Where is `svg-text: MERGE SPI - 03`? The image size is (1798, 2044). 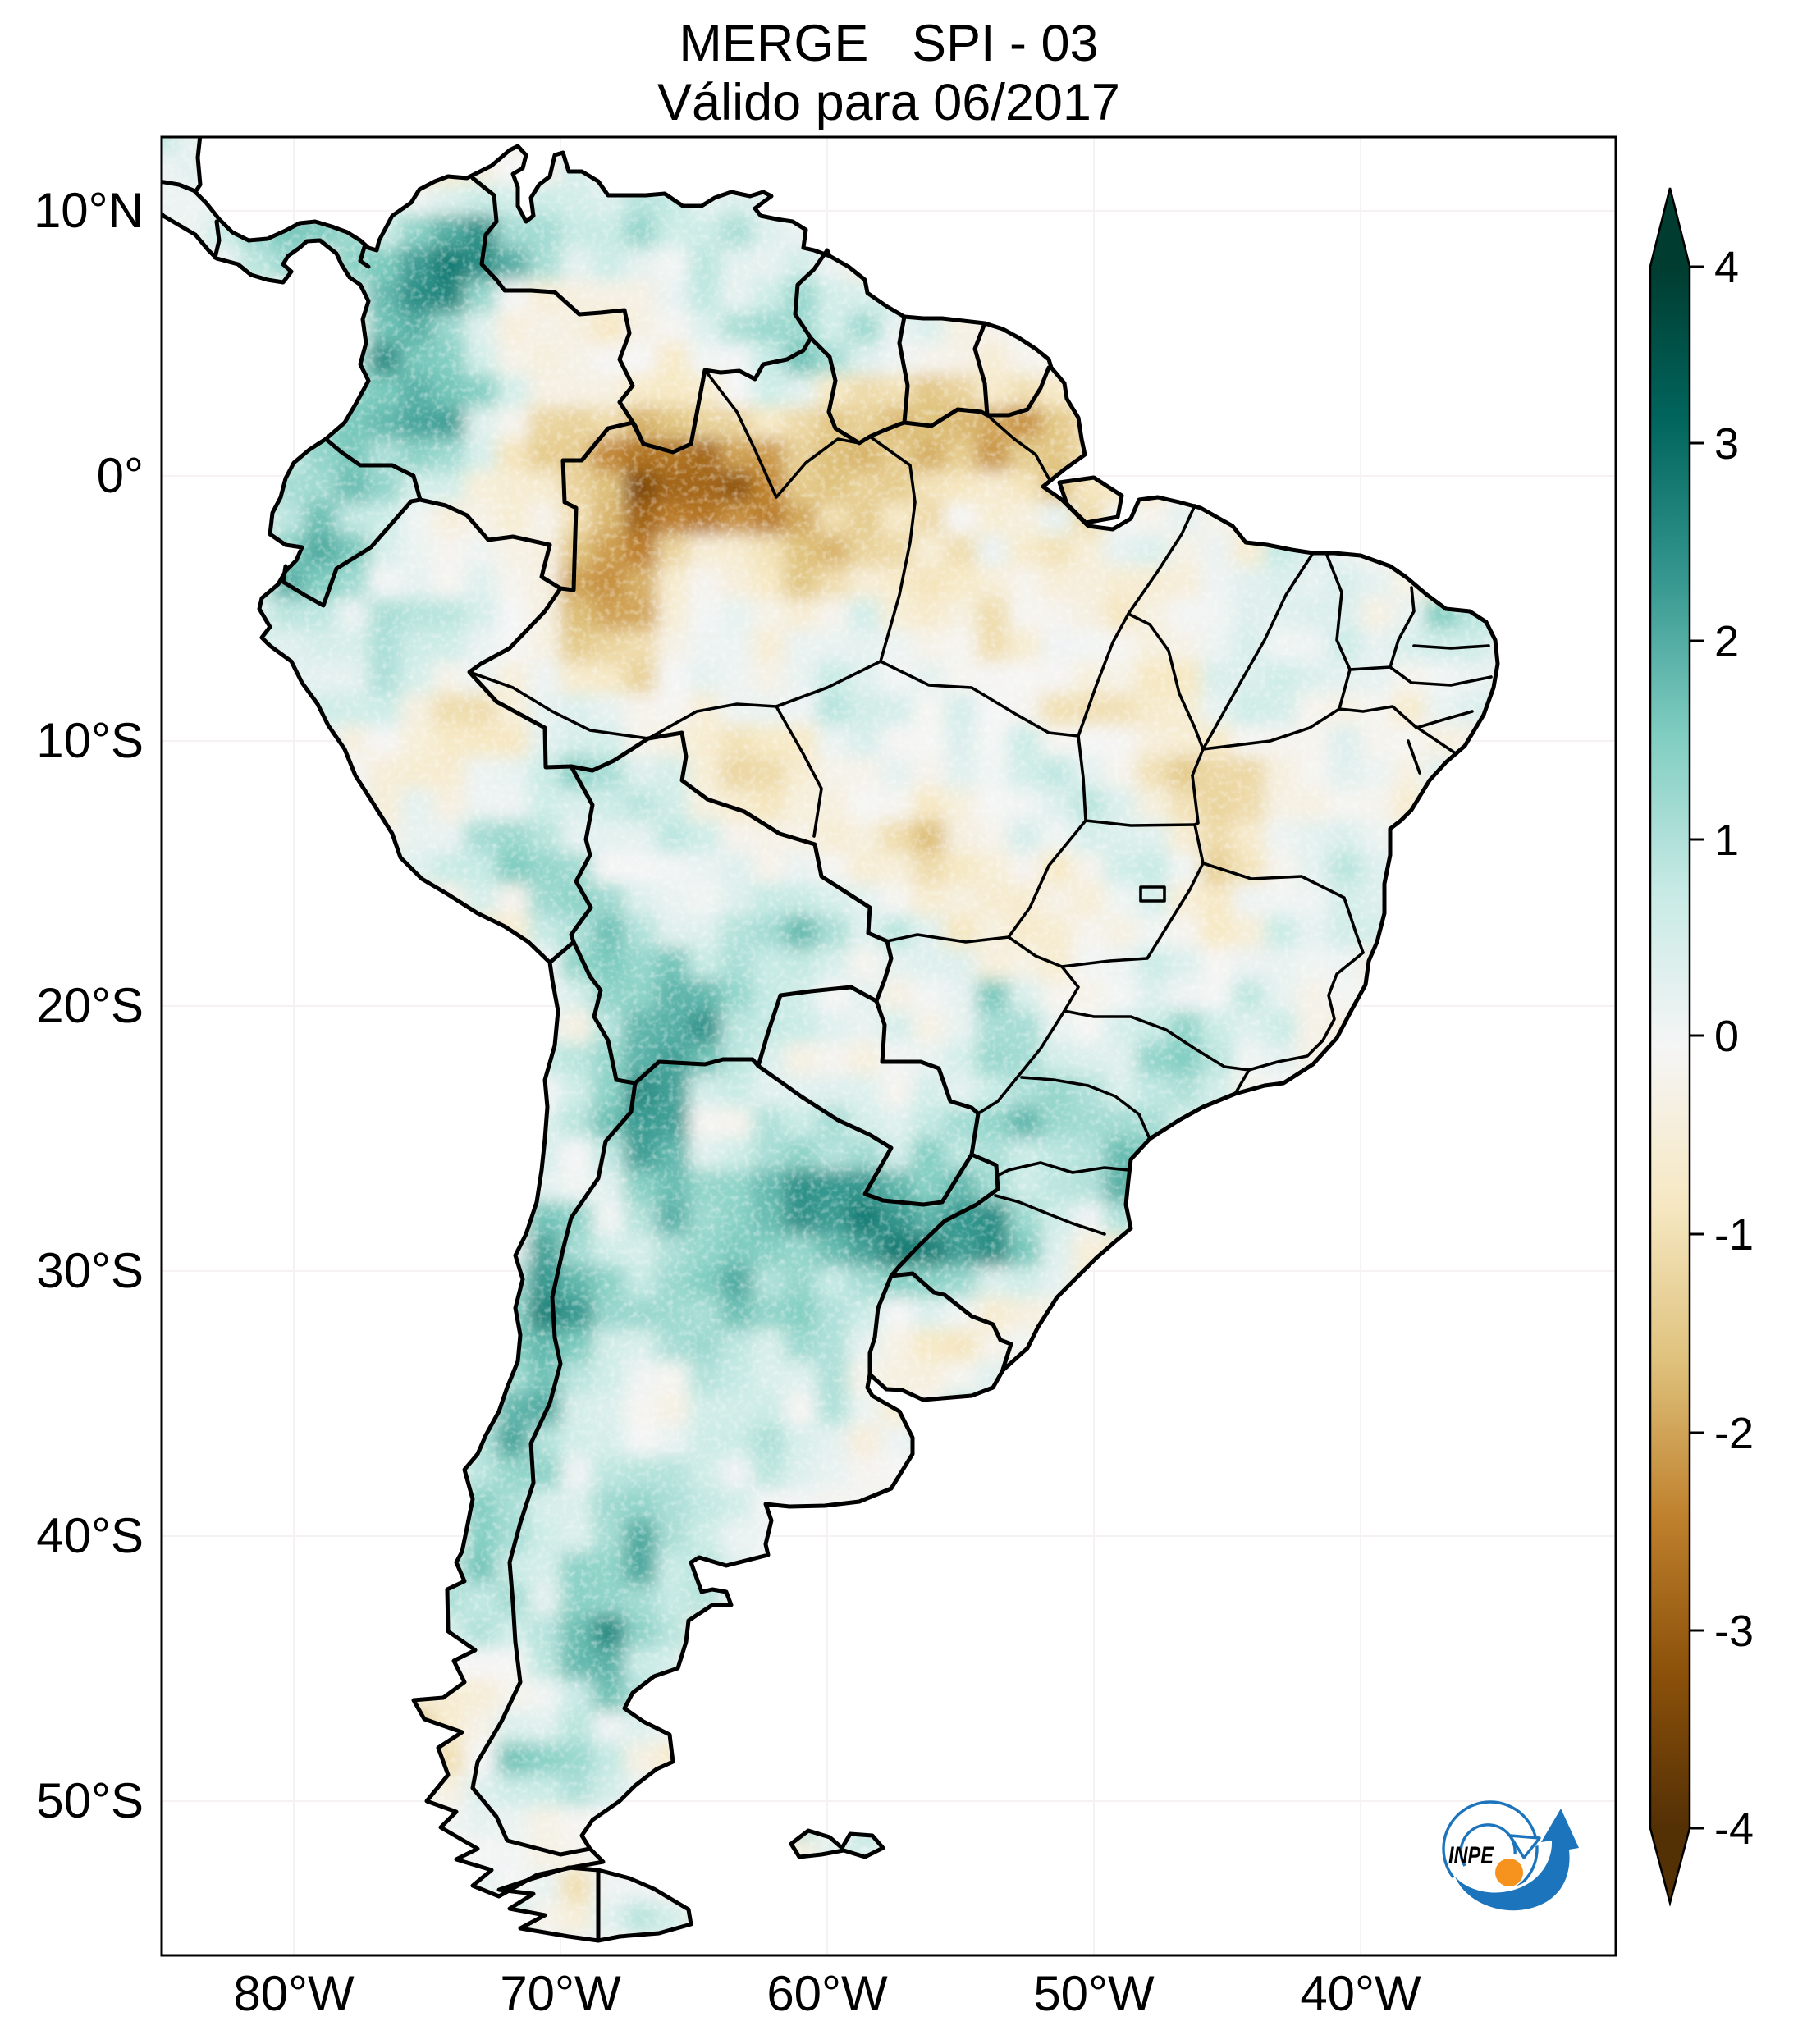
svg-text: MERGE SPI - 03 is located at coordinates (888, 43).